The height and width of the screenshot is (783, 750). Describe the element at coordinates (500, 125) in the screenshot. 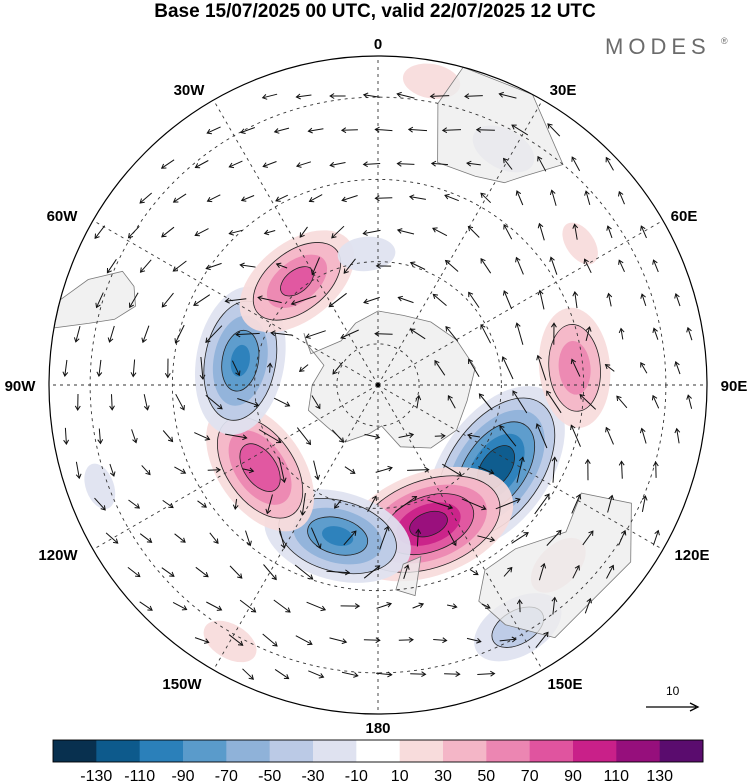

I see `southern-africa` at that location.